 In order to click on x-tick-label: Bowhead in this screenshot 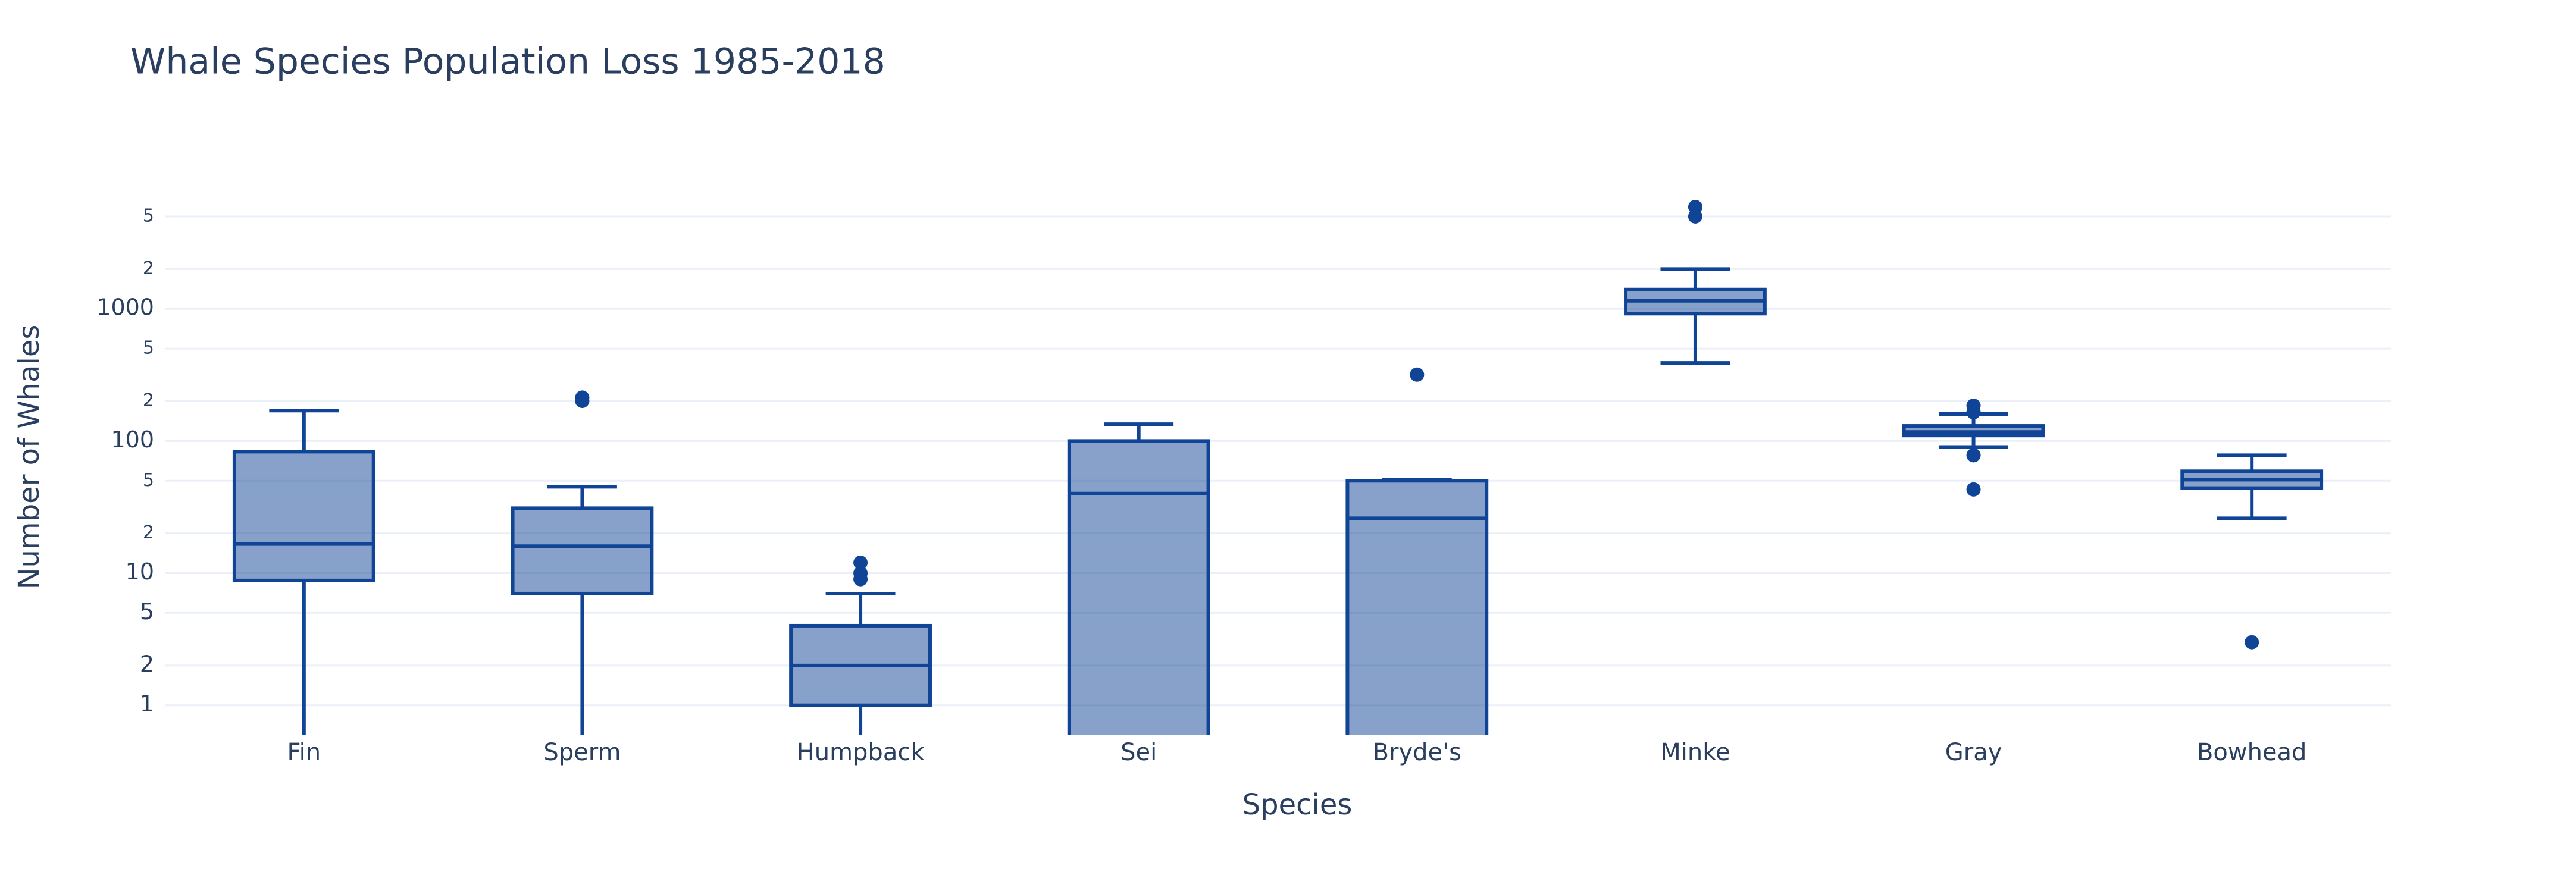, I will do `click(2252, 752)`.